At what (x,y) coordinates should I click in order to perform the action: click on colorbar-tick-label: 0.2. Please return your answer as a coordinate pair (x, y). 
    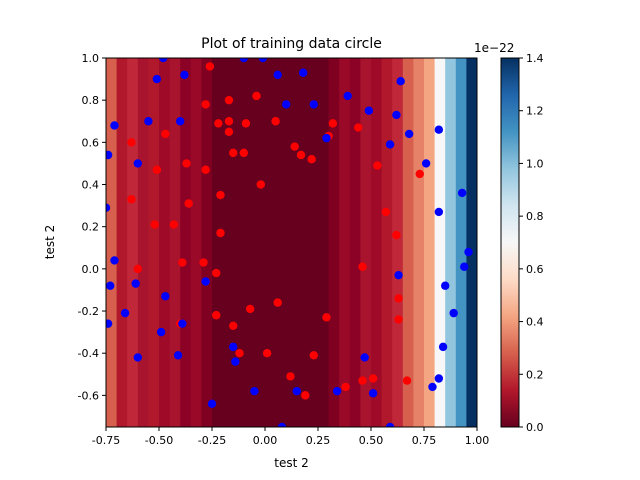
    Looking at the image, I should click on (535, 374).